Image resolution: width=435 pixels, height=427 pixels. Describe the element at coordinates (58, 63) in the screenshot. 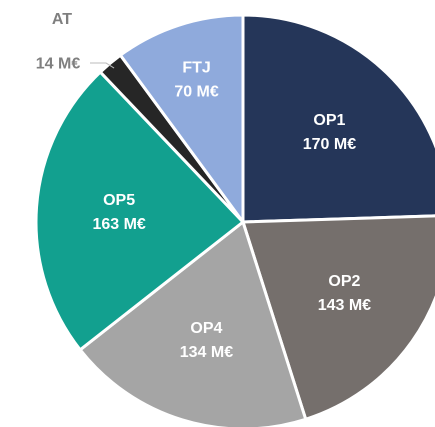

I see `slice-value-label: 14 M€` at that location.